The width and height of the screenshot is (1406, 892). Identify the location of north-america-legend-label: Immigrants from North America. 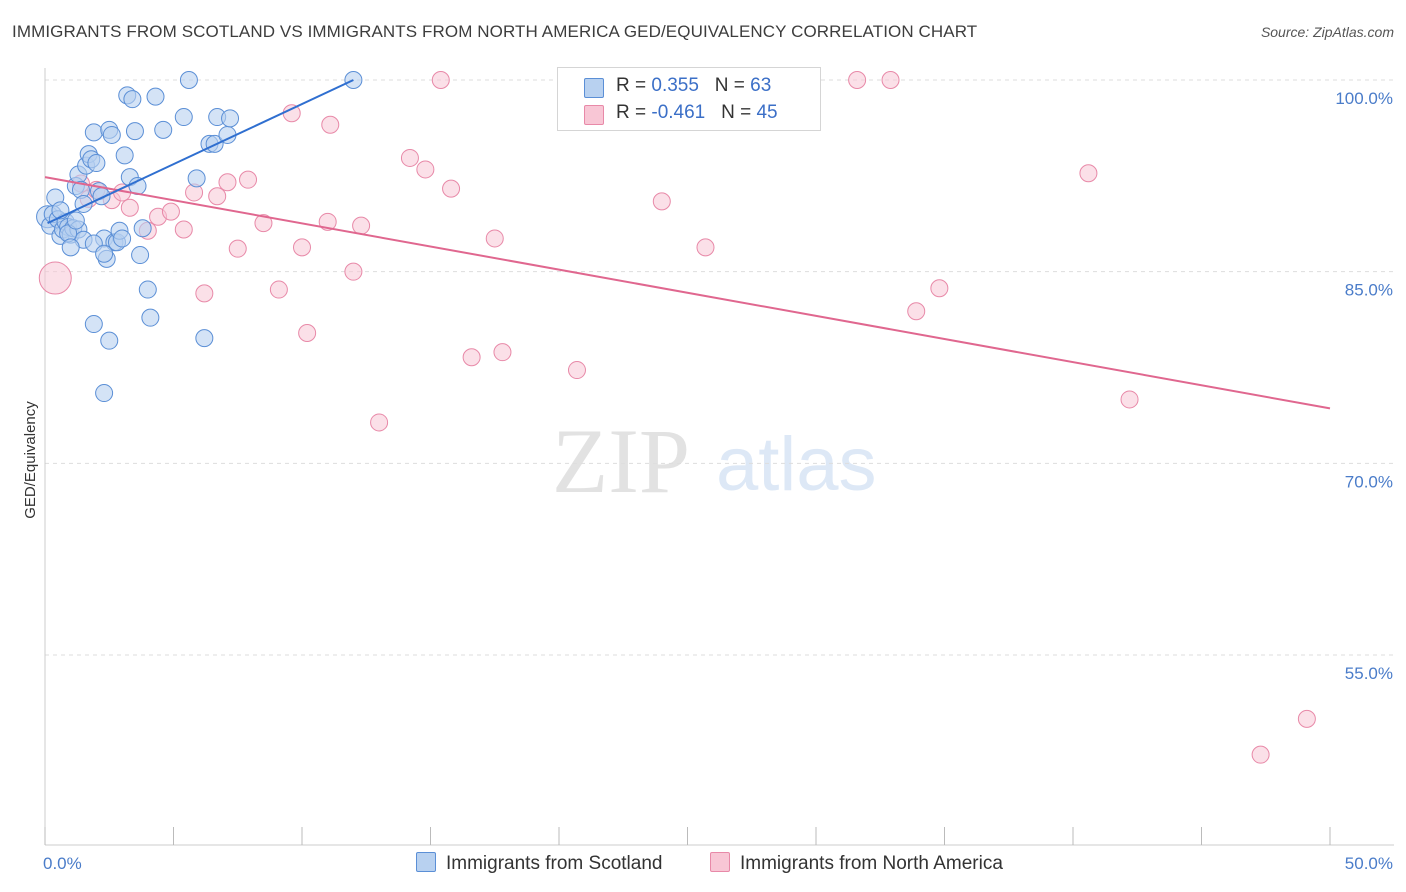
(871, 863).